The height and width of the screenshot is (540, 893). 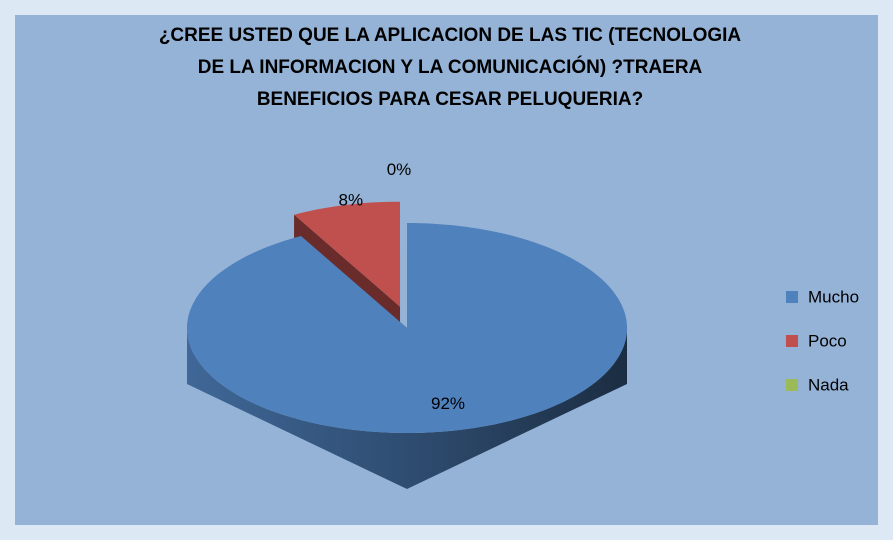 What do you see at coordinates (833, 296) in the screenshot?
I see `legend-label: Mucho` at bounding box center [833, 296].